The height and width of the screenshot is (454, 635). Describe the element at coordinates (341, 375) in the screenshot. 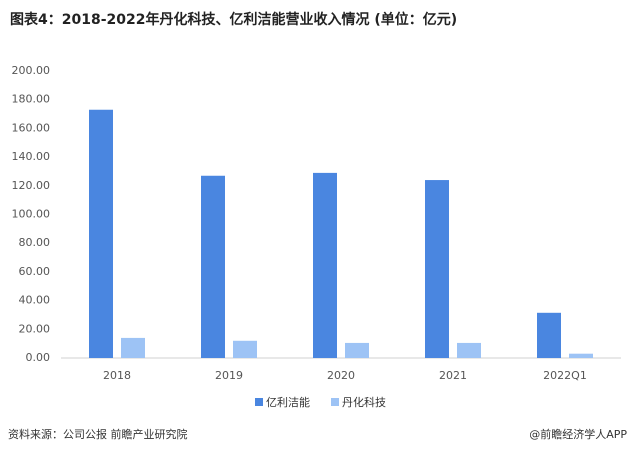

I see `x-tick-label: 2020` at that location.